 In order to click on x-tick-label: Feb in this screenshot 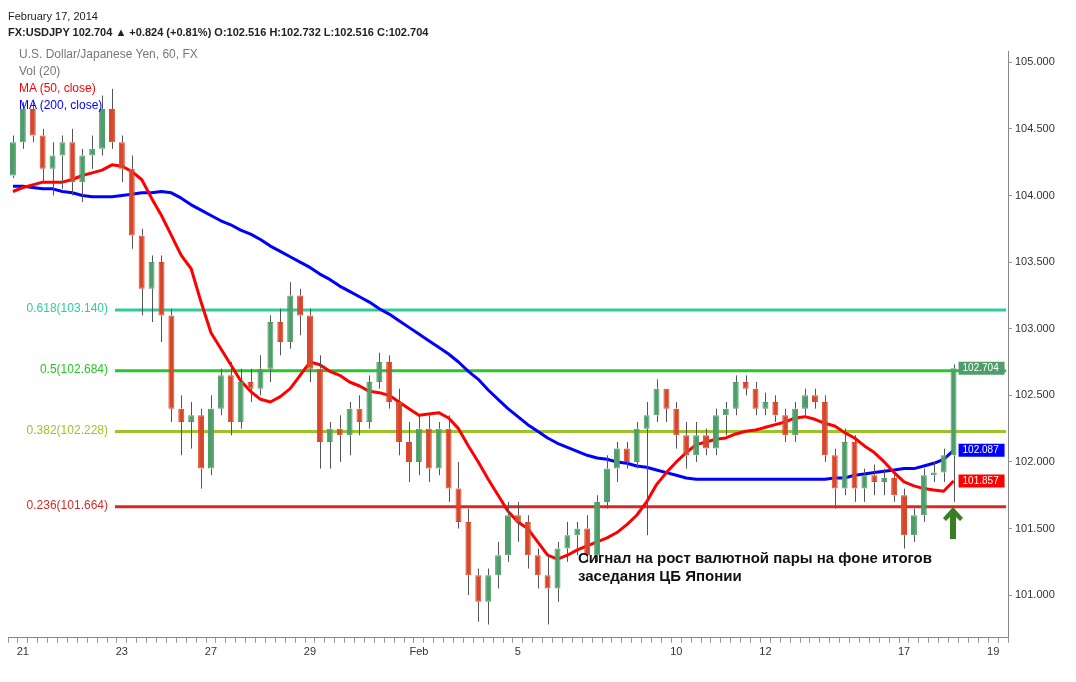, I will do `click(419, 651)`.